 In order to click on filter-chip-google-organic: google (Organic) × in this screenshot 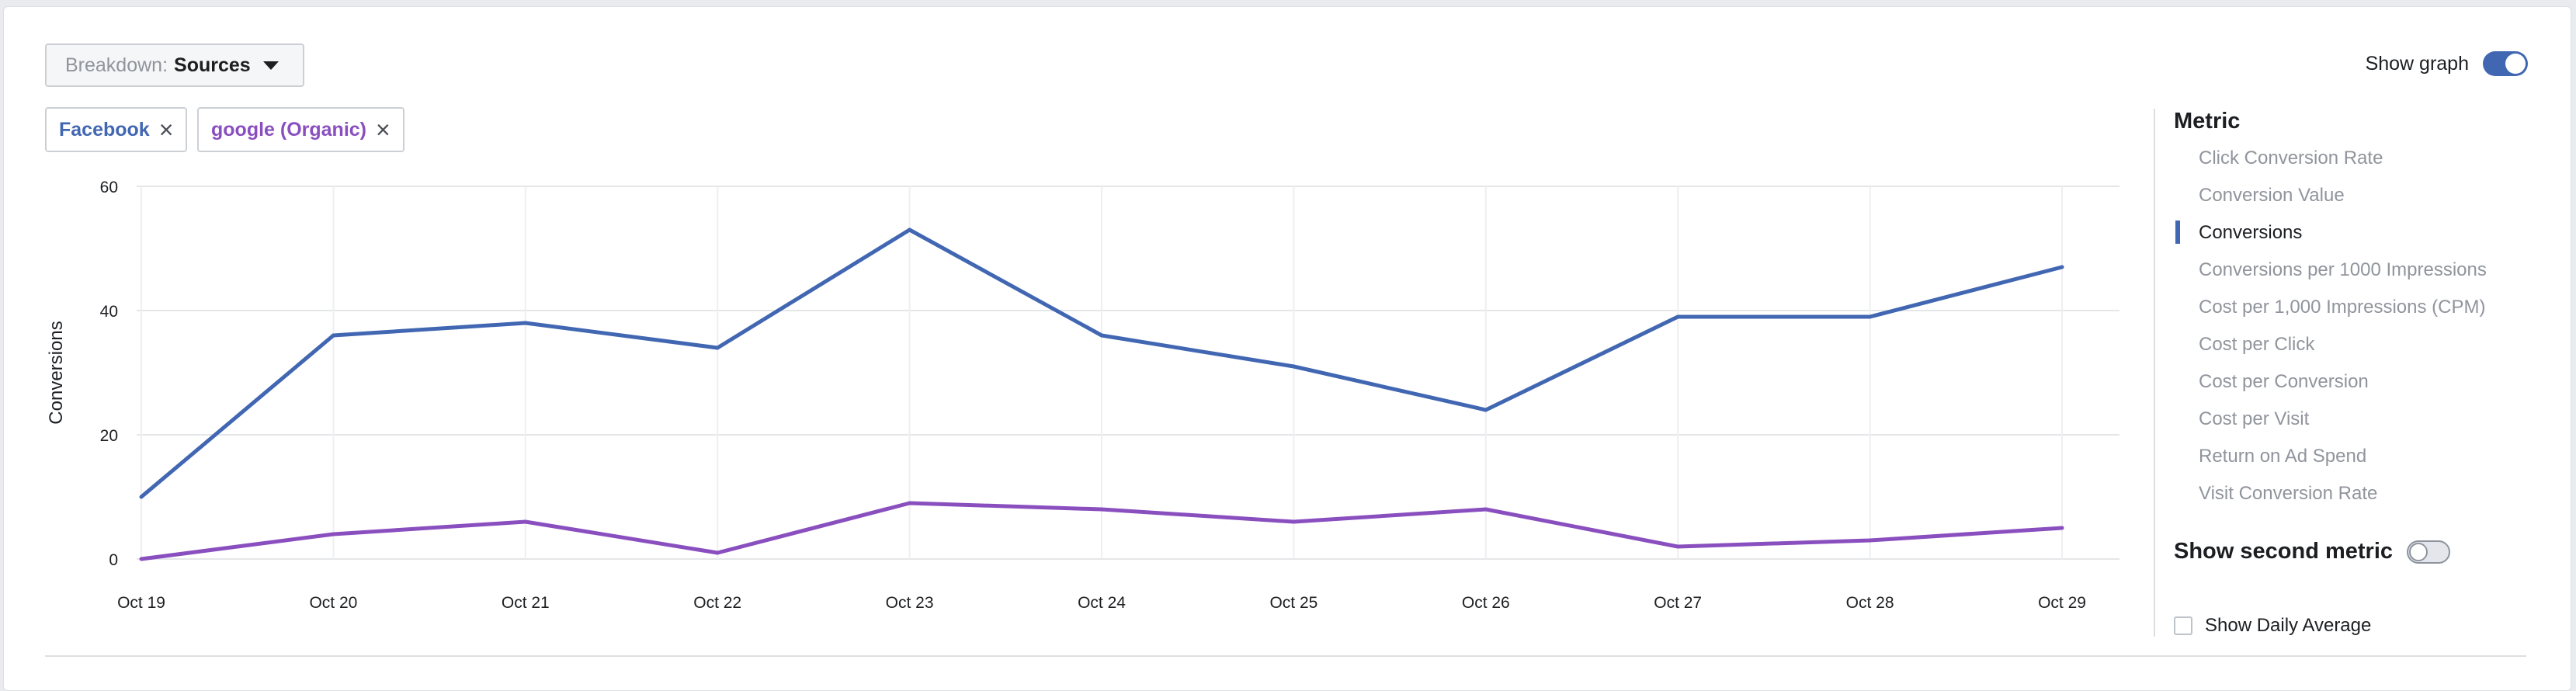, I will do `click(300, 129)`.